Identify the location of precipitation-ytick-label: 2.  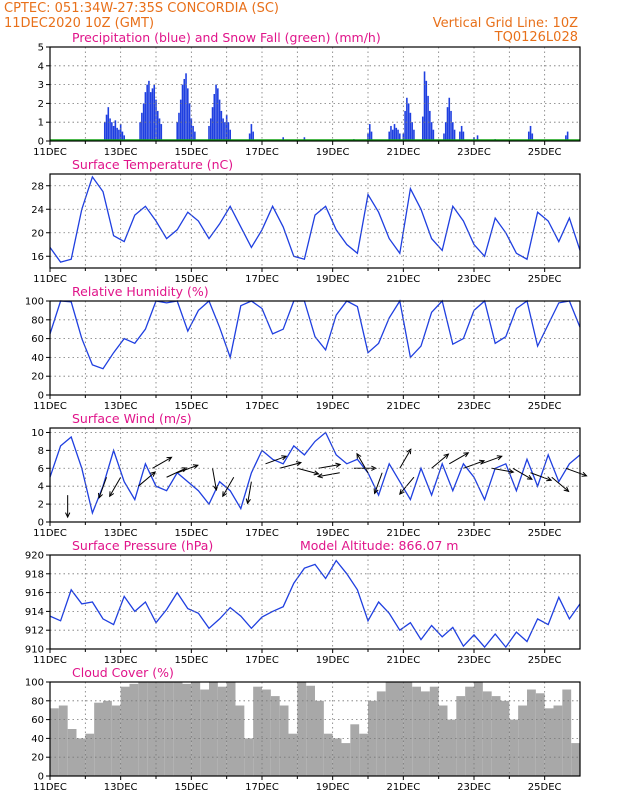
(41, 104).